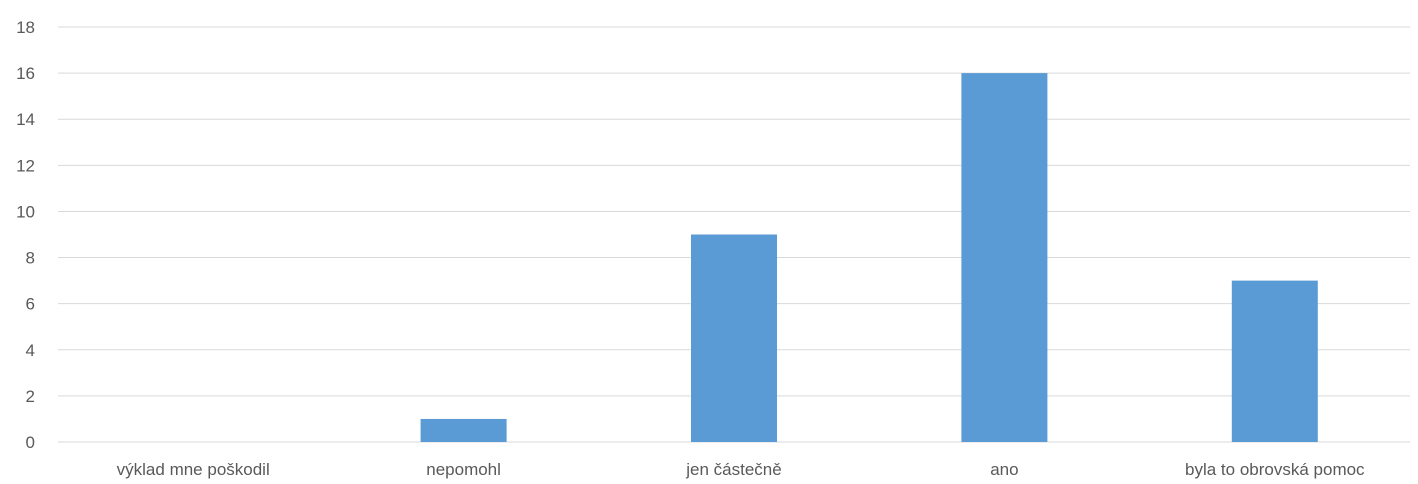 The width and height of the screenshot is (1418, 484). What do you see at coordinates (30, 396) in the screenshot?
I see `y-tick-label: 2` at bounding box center [30, 396].